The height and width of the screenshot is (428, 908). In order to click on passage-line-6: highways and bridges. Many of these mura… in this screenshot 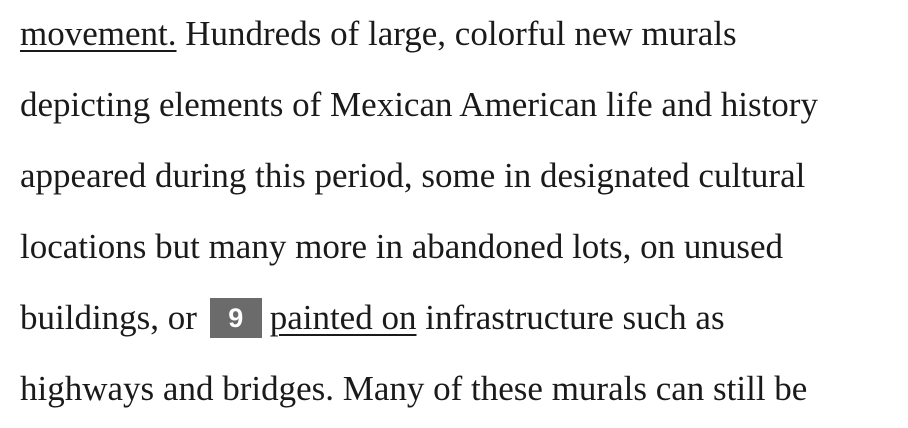, I will do `click(414, 388)`.